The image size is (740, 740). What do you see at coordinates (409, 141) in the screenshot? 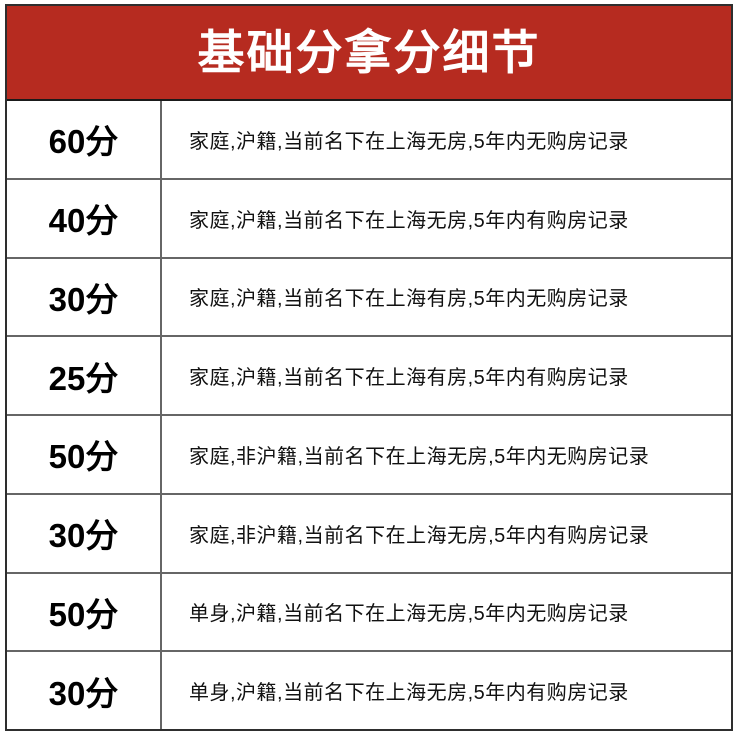
I see `description-cell: 家庭,沪籍,当前名下在上海无房,5年内无购房记录` at bounding box center [409, 141].